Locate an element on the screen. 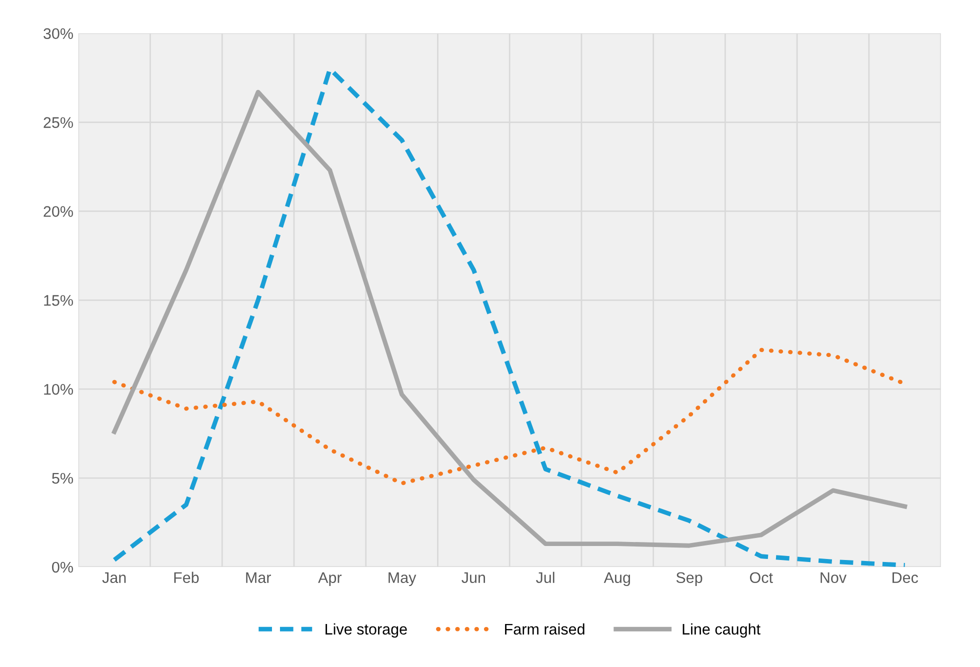 Image resolution: width=980 pixels, height=667 pixels. legend-label: Live storage is located at coordinates (366, 630).